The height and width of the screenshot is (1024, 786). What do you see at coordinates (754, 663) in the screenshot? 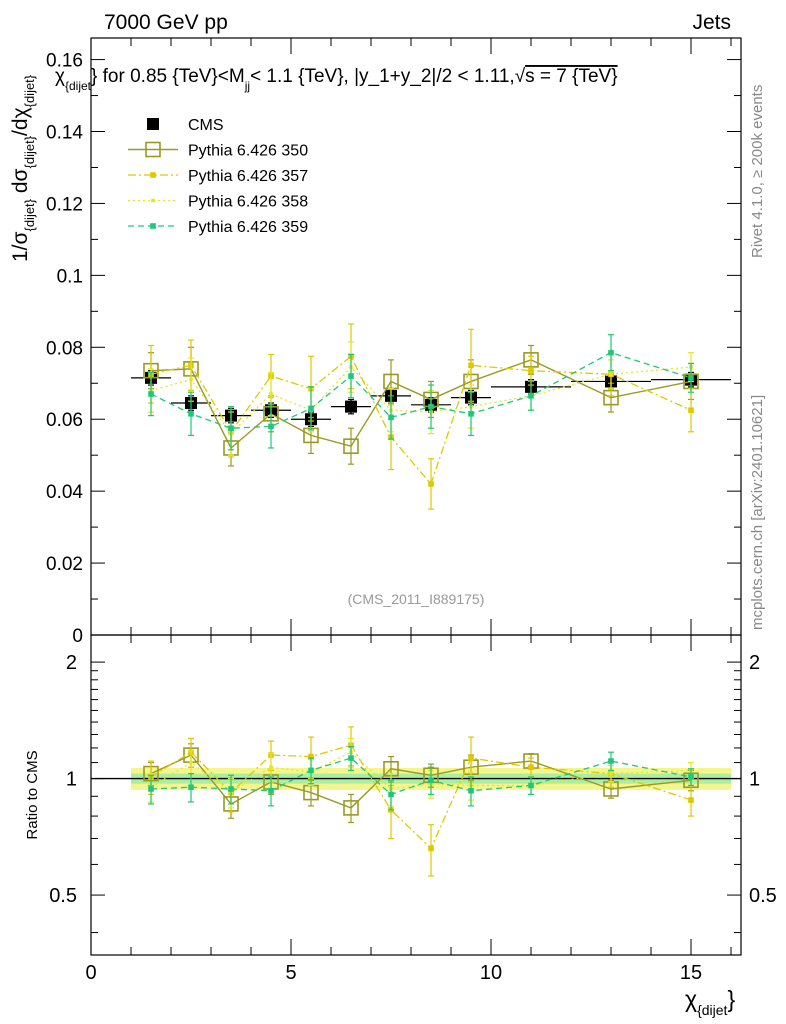
I see `ratio-y-tick-label-right: 2` at bounding box center [754, 663].